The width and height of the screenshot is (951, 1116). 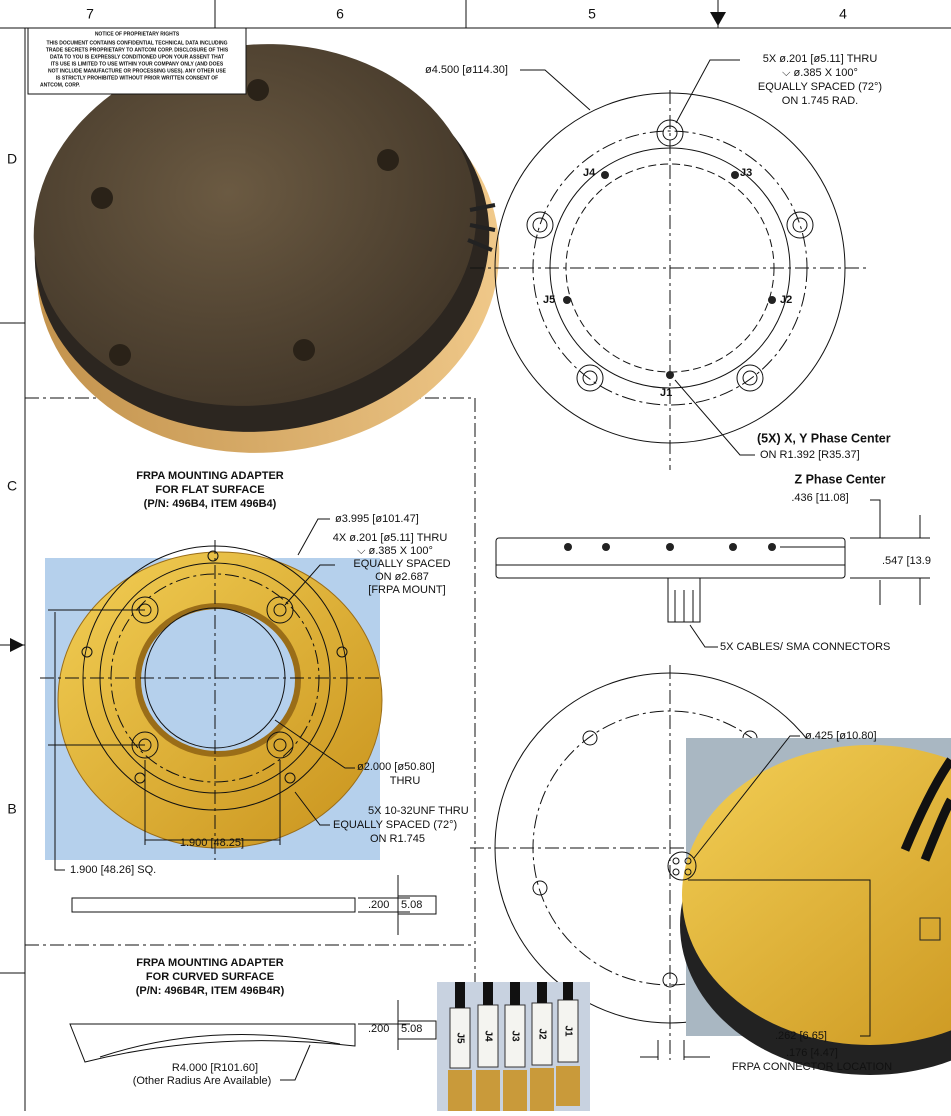 I want to click on cable-photo, so click(x=513, y=1046).